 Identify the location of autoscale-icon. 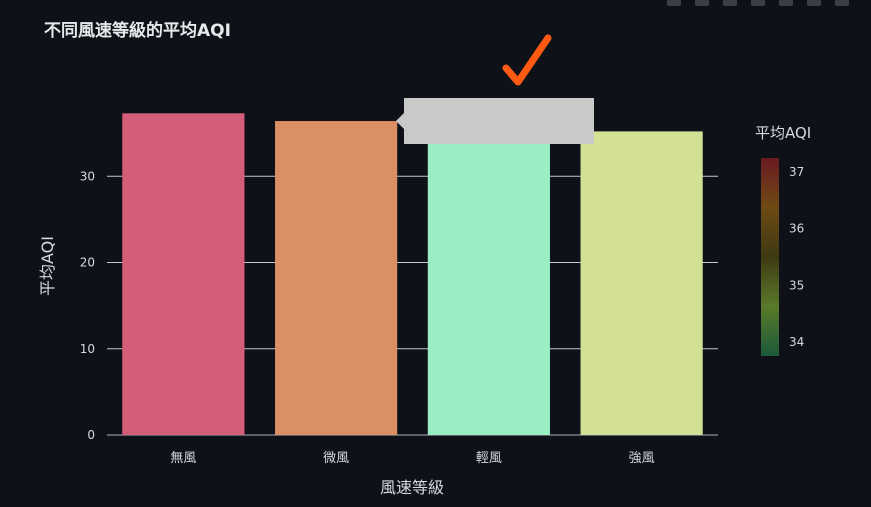
(814, 3).